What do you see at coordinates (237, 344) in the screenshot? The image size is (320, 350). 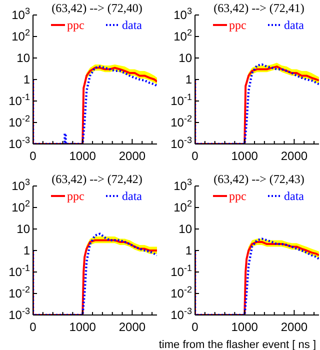 I see `x-axis-title: time from the flasher event [ ns ]` at bounding box center [237, 344].